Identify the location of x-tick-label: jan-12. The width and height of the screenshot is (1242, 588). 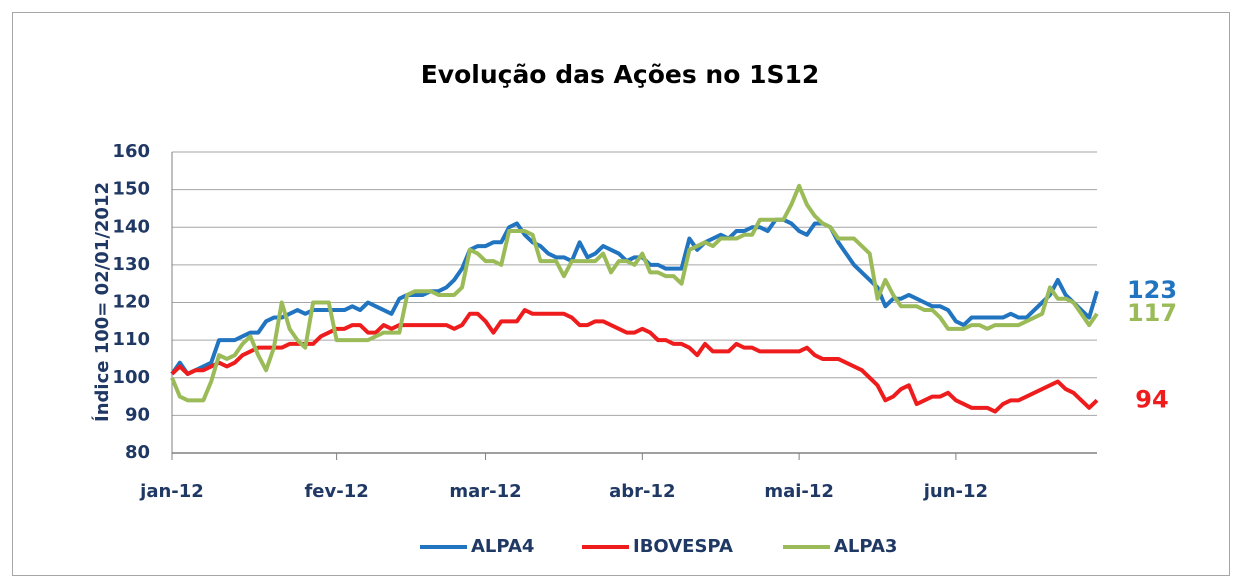
(171, 491).